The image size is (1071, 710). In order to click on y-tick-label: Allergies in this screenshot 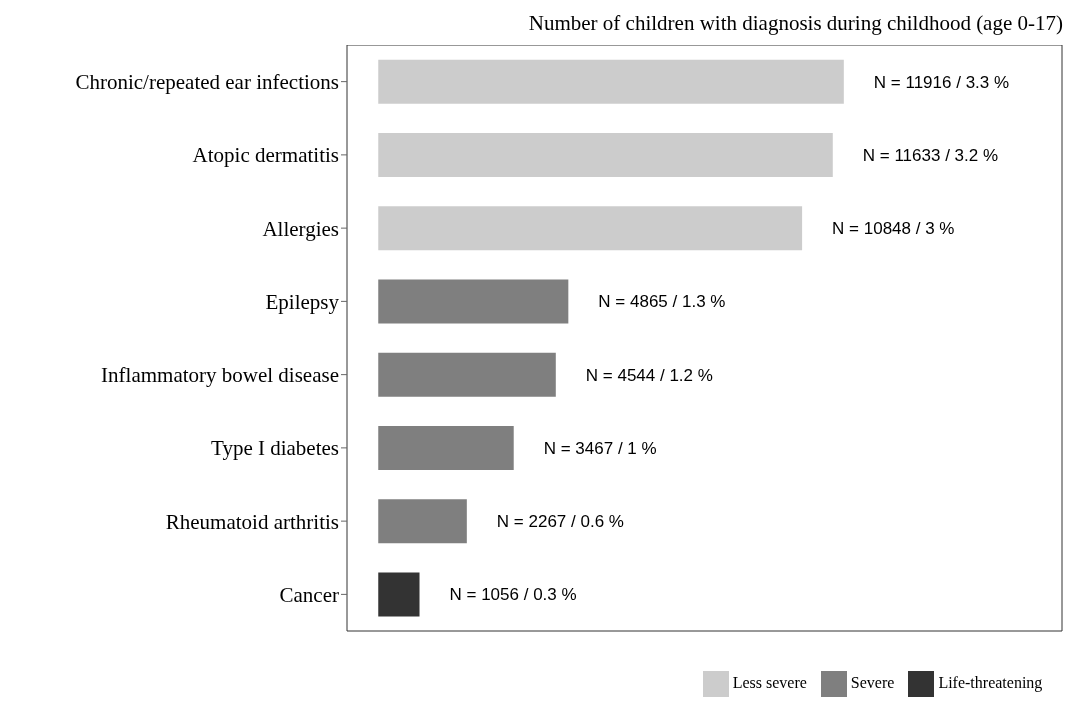, I will do `click(300, 228)`.